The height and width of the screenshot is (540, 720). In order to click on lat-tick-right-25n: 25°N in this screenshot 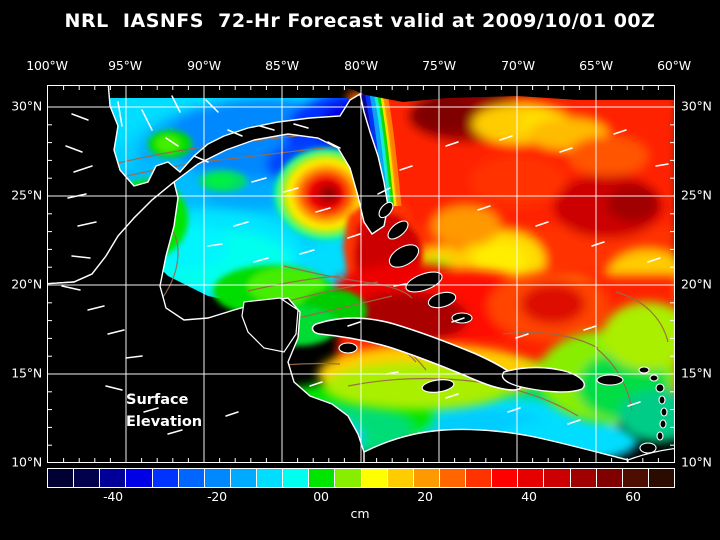, I will do `click(696, 195)`.